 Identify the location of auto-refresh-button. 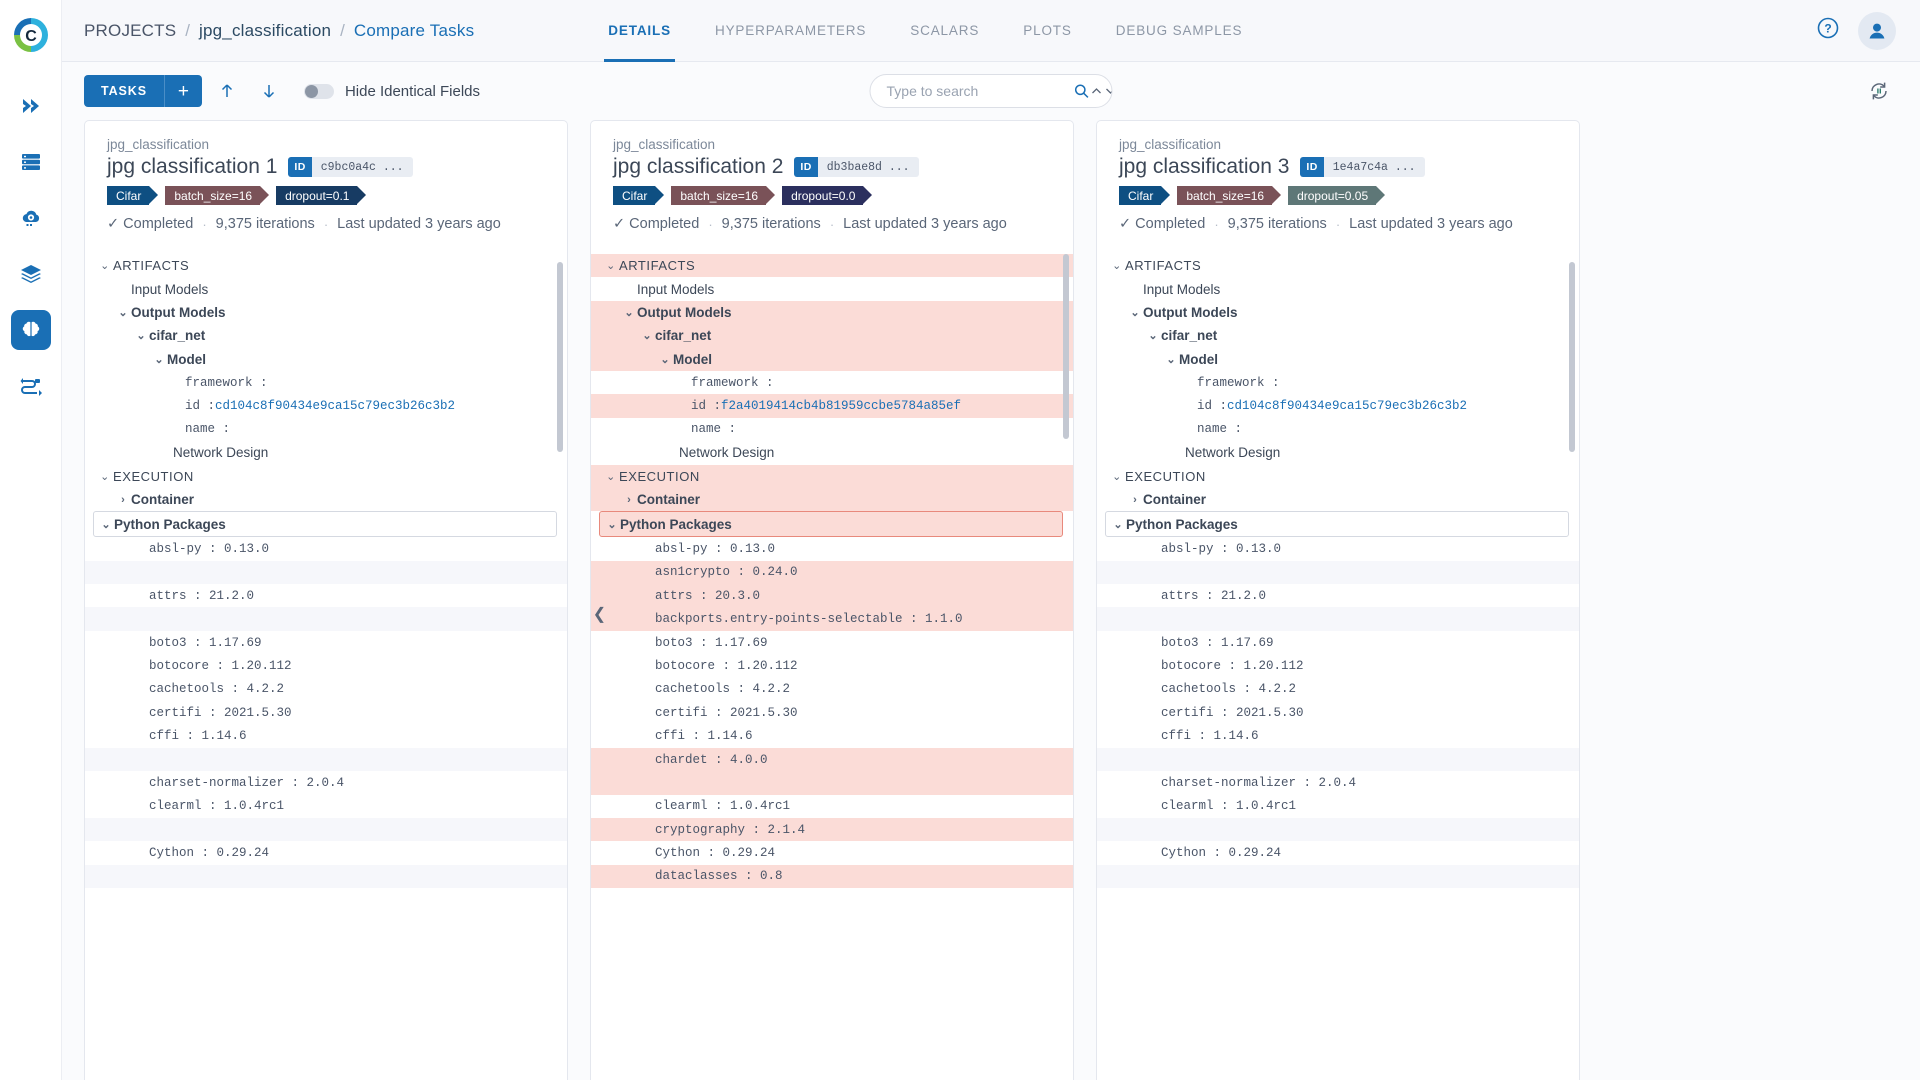
(1879, 91).